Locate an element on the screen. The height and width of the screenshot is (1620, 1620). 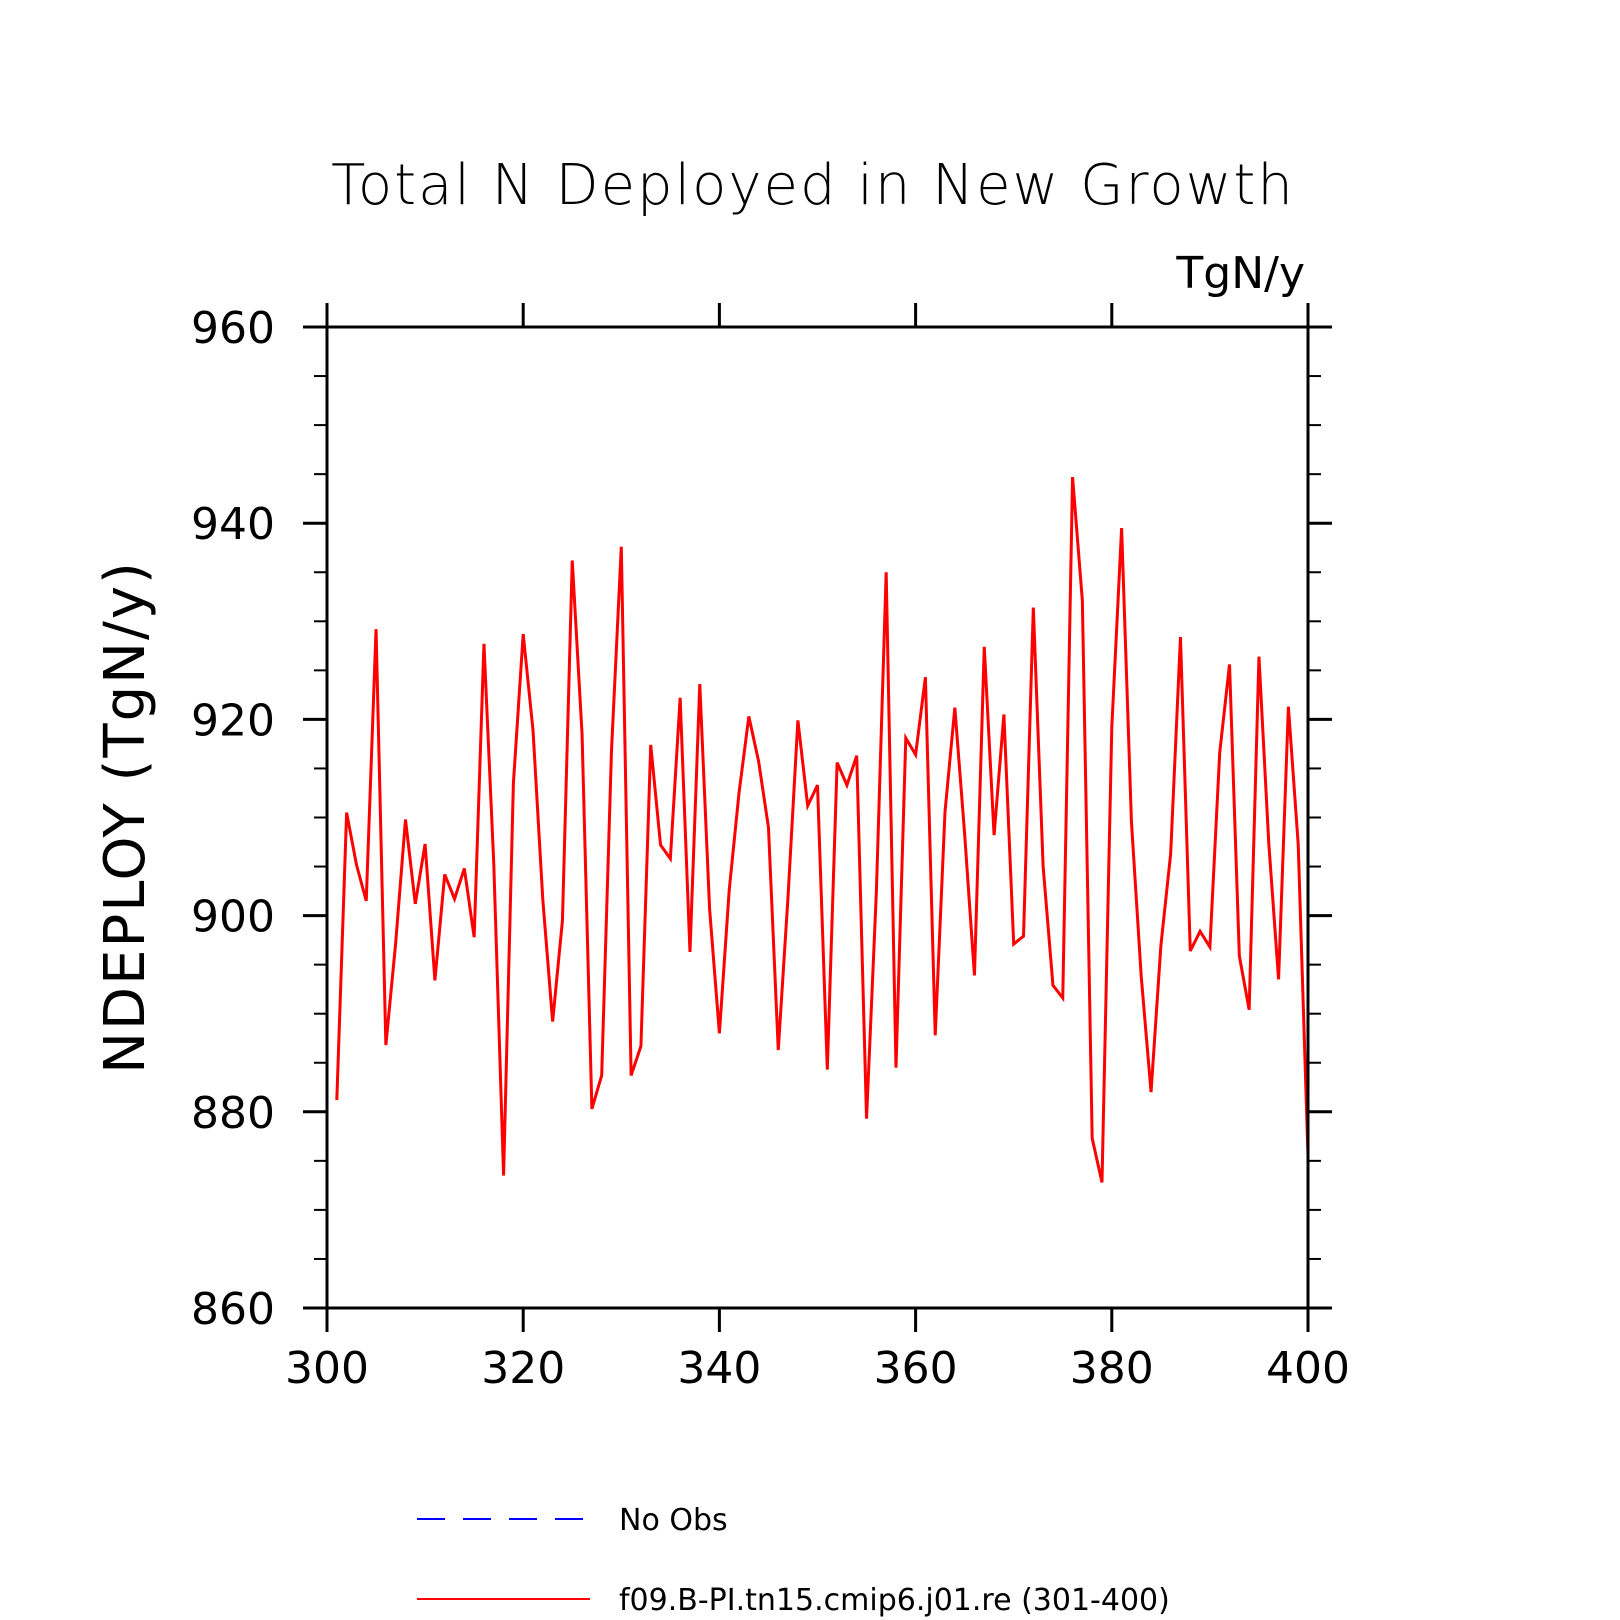
x-tick-label-5: 400 is located at coordinates (1308, 1368).